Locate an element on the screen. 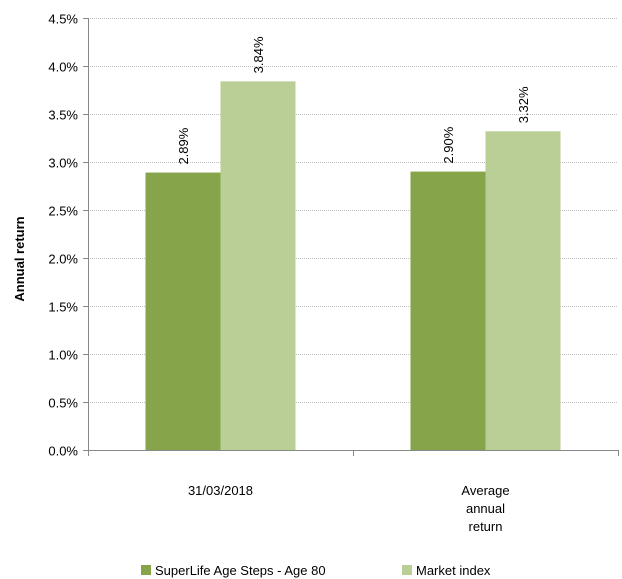  category-label: 31/03/2018 is located at coordinates (220, 490).